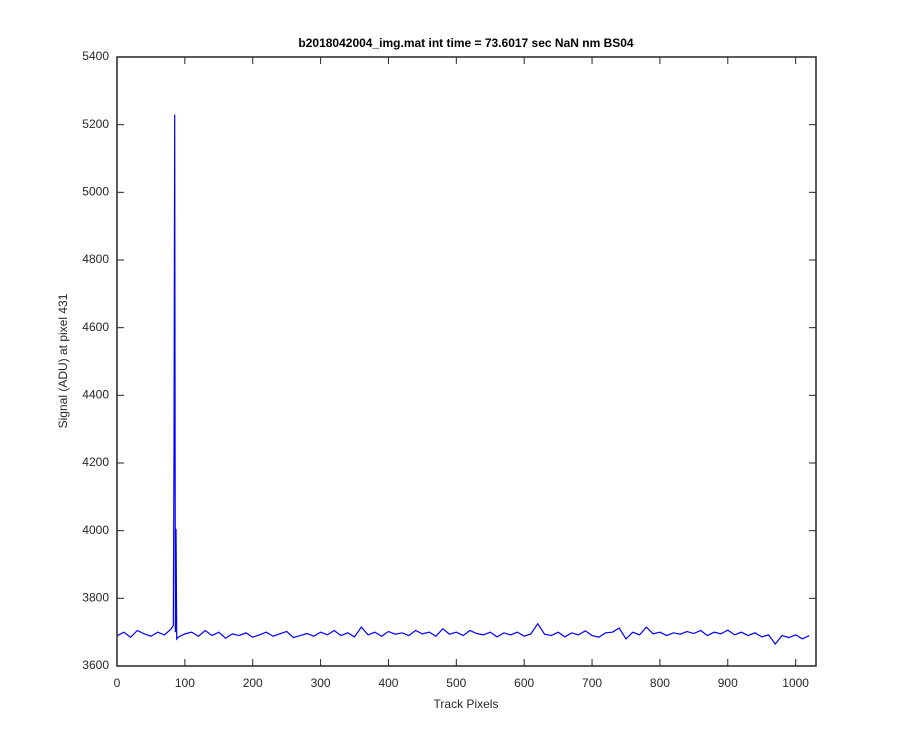  What do you see at coordinates (95, 192) in the screenshot?
I see `y-tick-label: 5000` at bounding box center [95, 192].